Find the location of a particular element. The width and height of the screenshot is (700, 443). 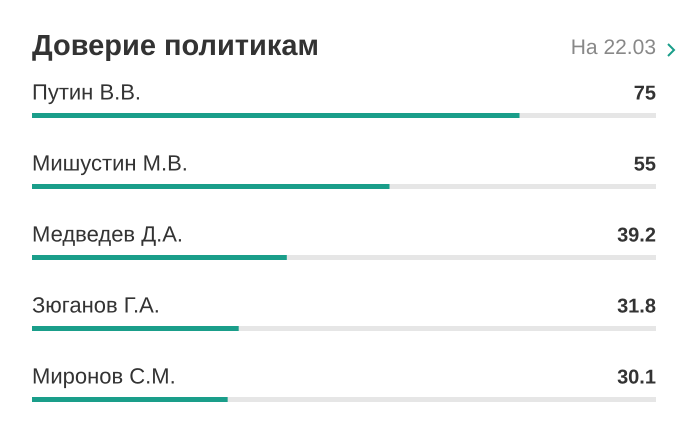

data-label: 31.8 is located at coordinates (636, 307).